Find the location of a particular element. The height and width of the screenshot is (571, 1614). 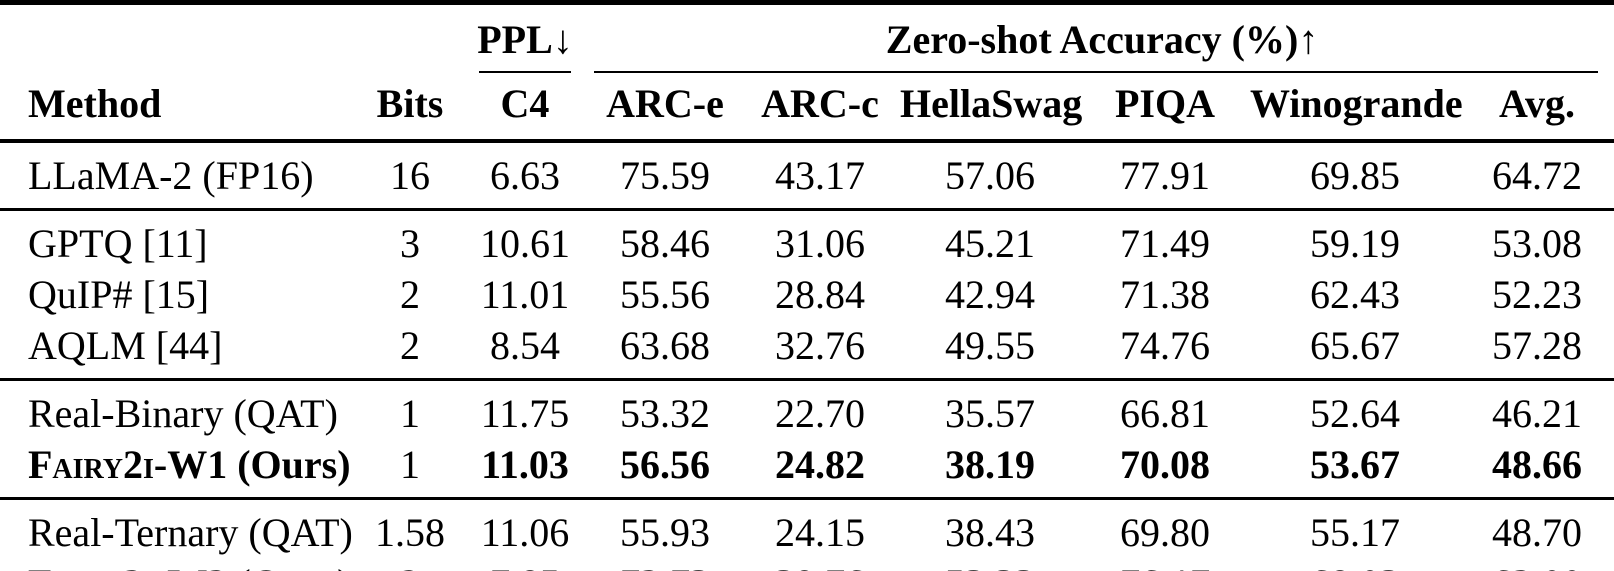

value-cell: 55.17 is located at coordinates (1355, 527).